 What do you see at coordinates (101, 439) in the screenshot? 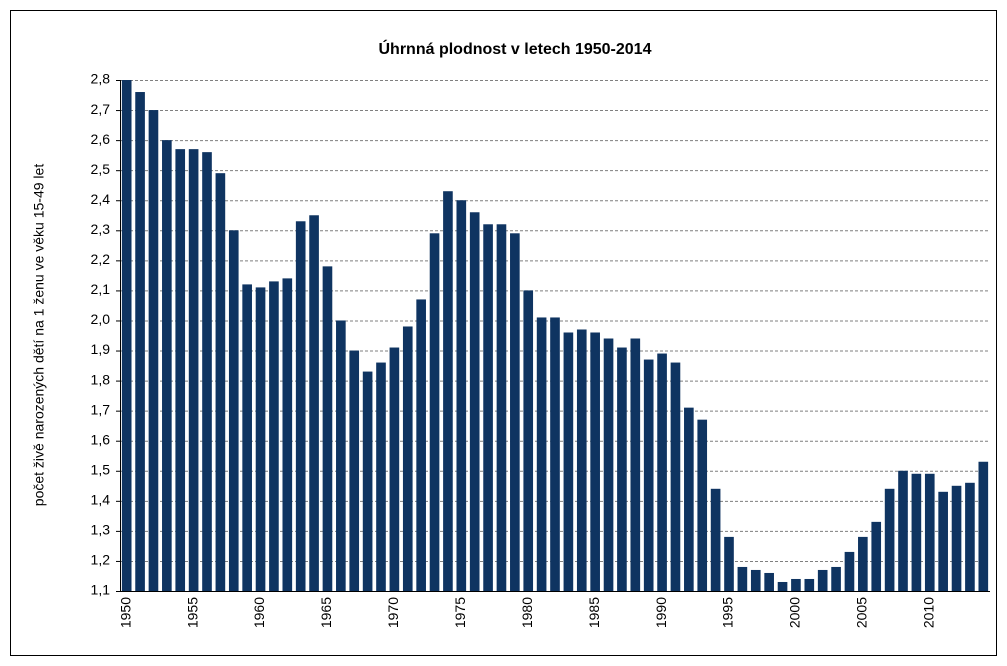
I see `y-tick-label: 1,6` at bounding box center [101, 439].